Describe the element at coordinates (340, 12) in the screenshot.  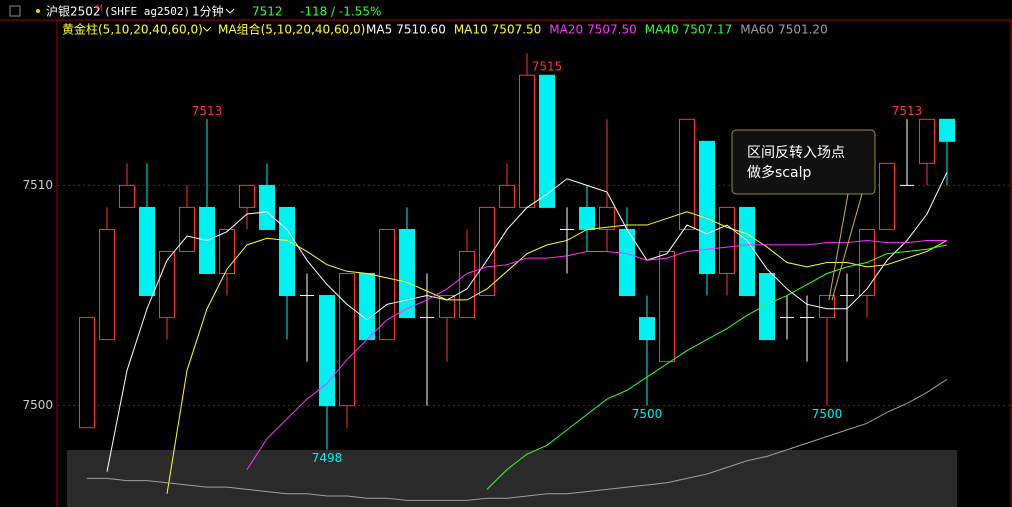
I see `change: -118 / -1.55%` at that location.